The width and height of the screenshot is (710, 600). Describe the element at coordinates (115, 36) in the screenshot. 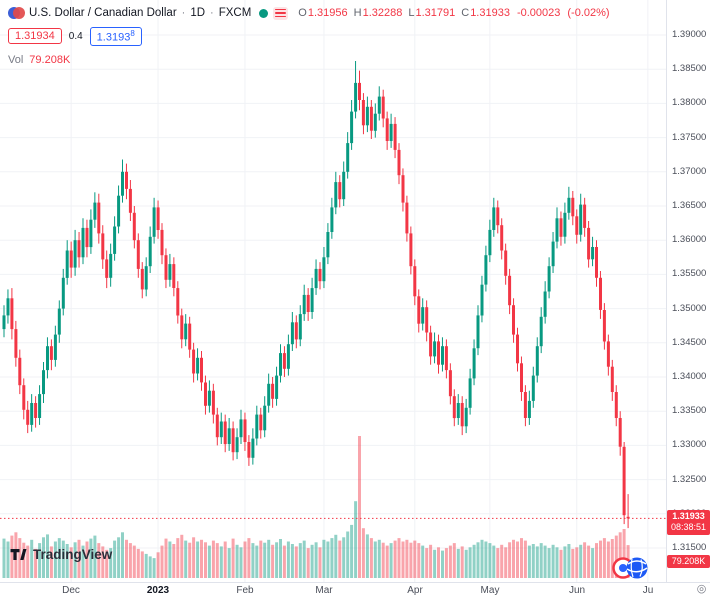

I see `ask-price-button: 1.31938` at that location.